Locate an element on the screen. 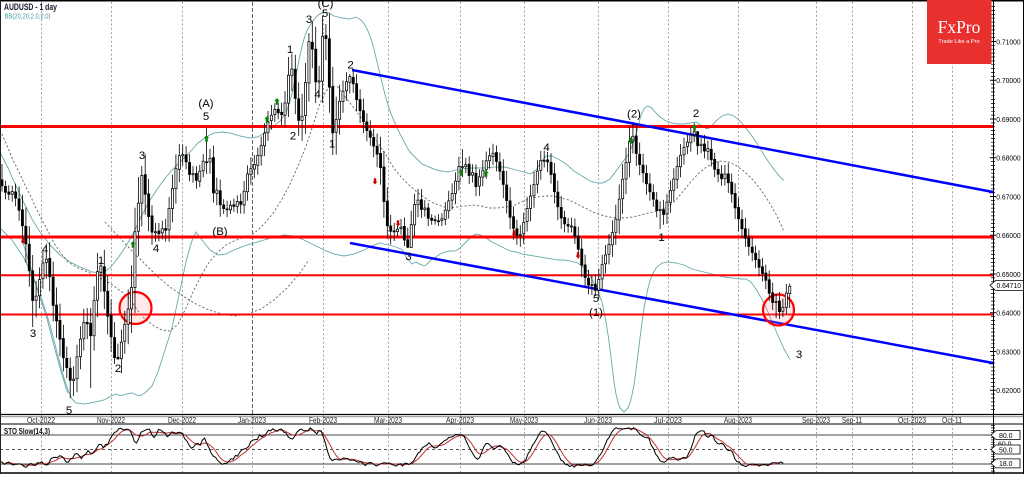 The image size is (1024, 479). svg-text: Oct-11 is located at coordinates (952, 420).